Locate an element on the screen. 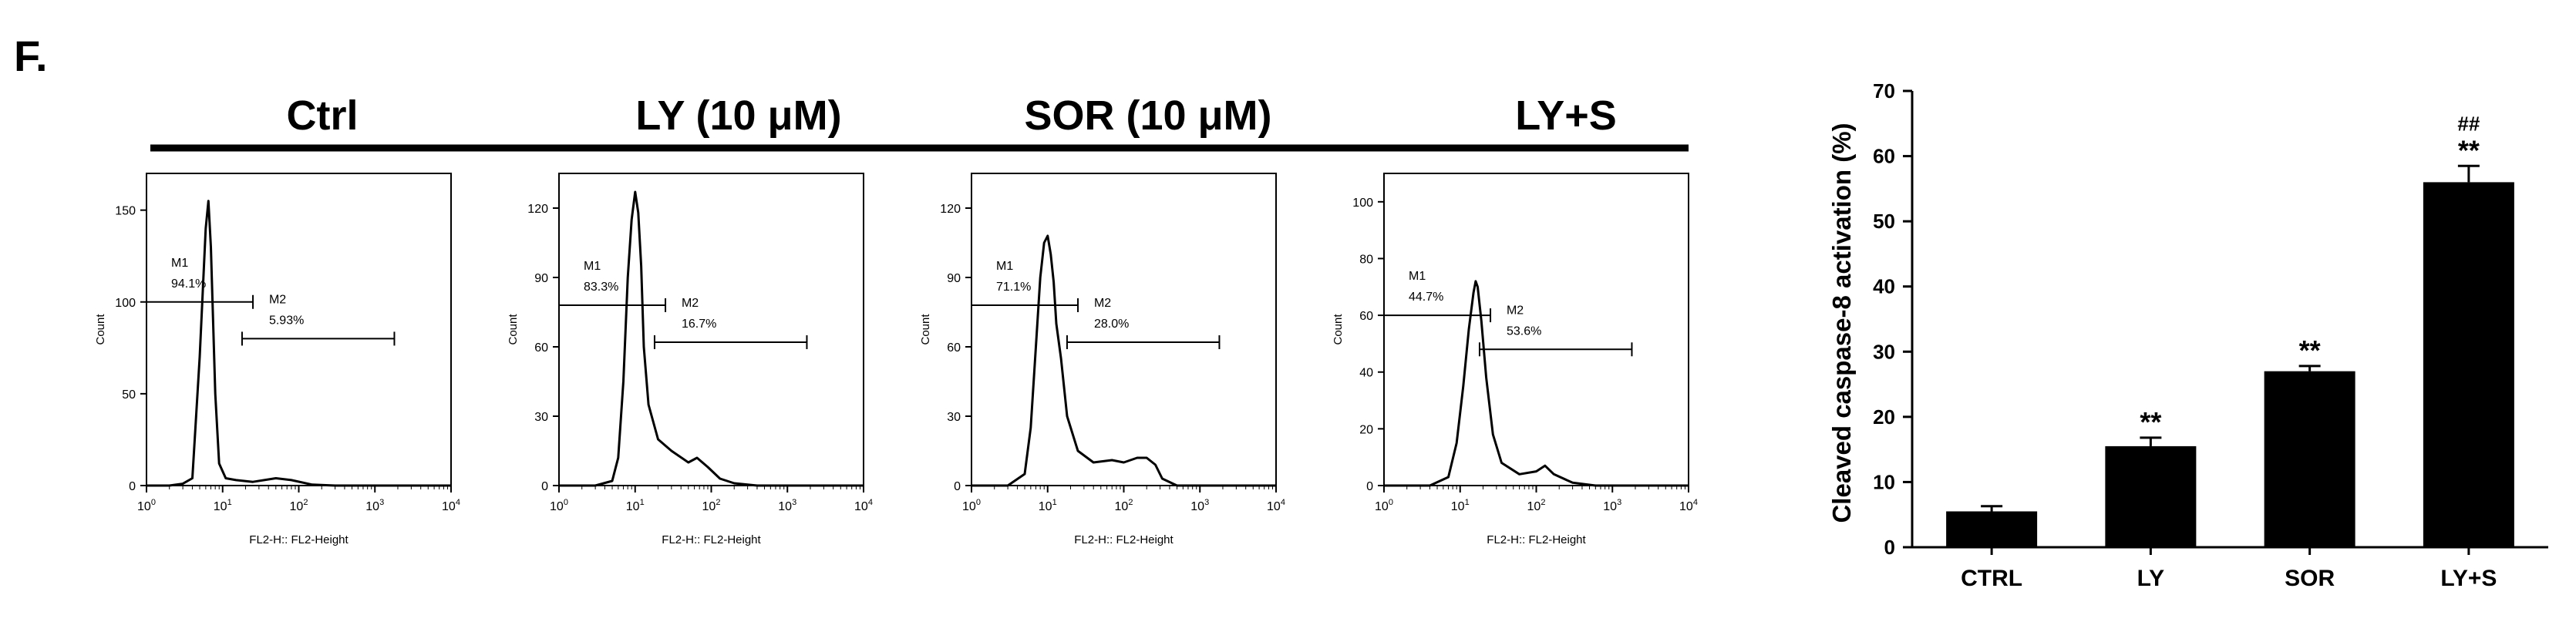  y-tick-label: 50 is located at coordinates (129, 395).